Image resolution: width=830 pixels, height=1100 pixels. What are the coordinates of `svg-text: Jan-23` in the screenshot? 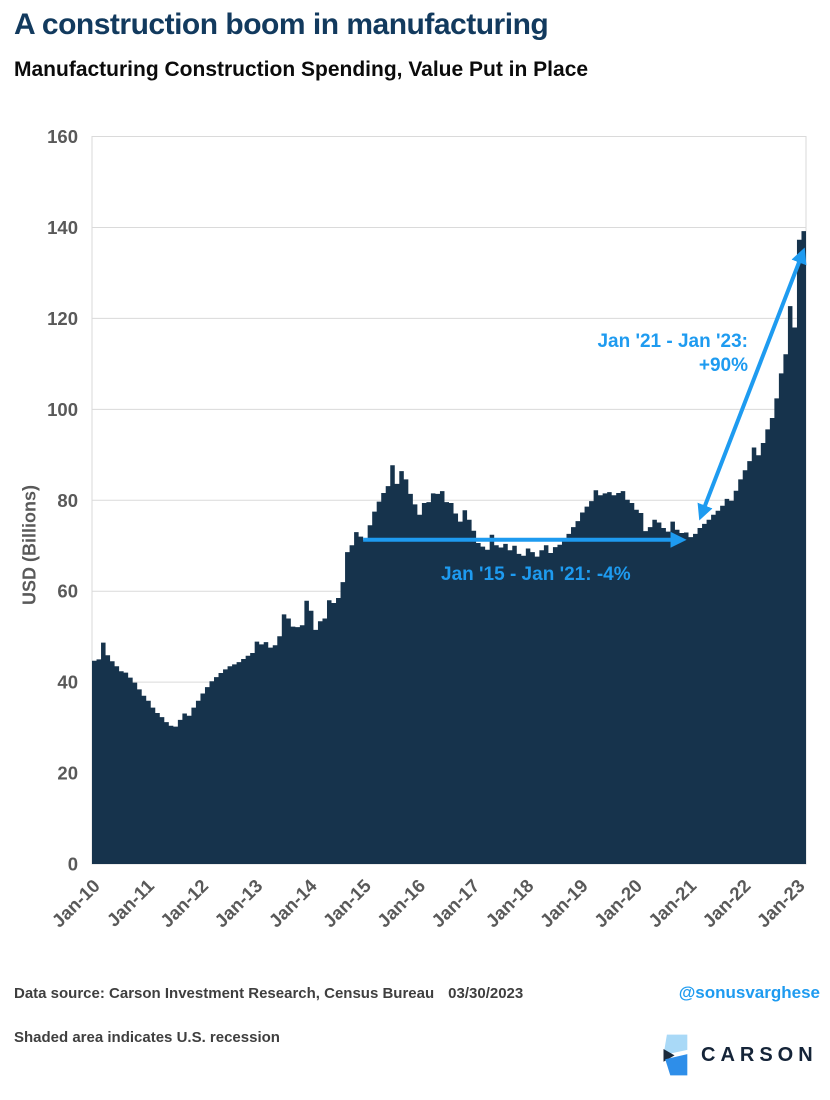 It's located at (780, 903).